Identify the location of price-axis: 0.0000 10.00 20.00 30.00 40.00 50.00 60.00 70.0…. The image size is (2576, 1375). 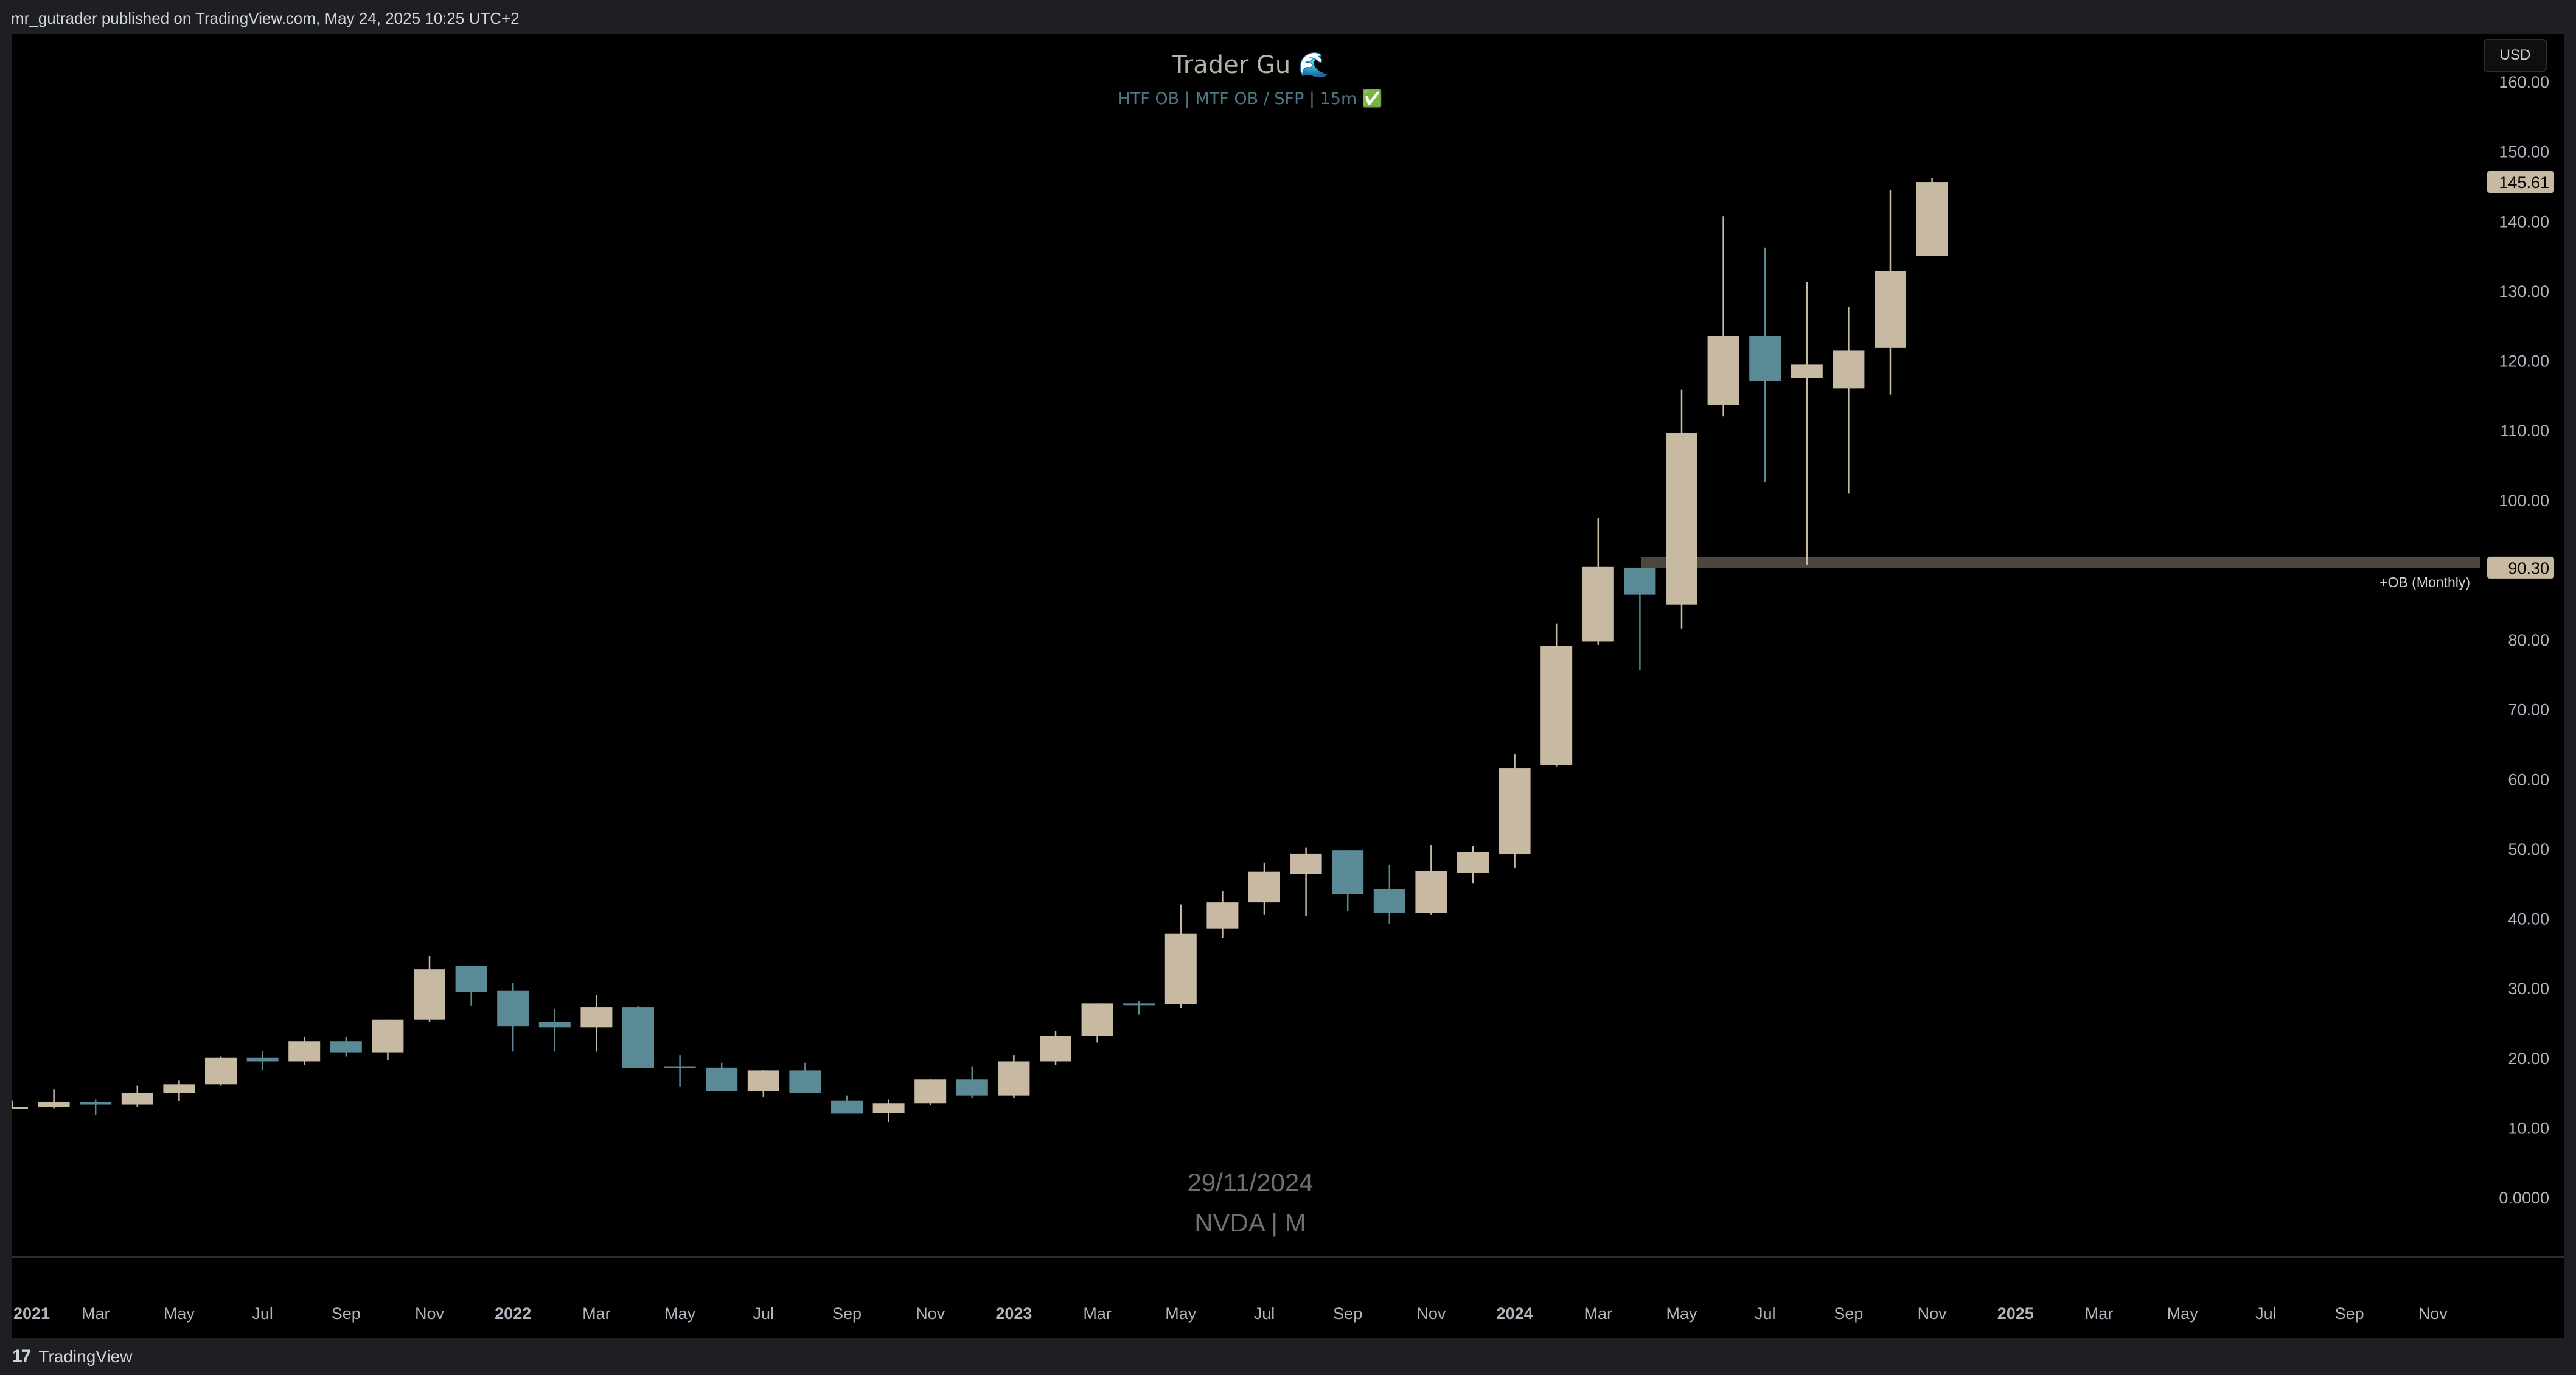
(2520, 640).